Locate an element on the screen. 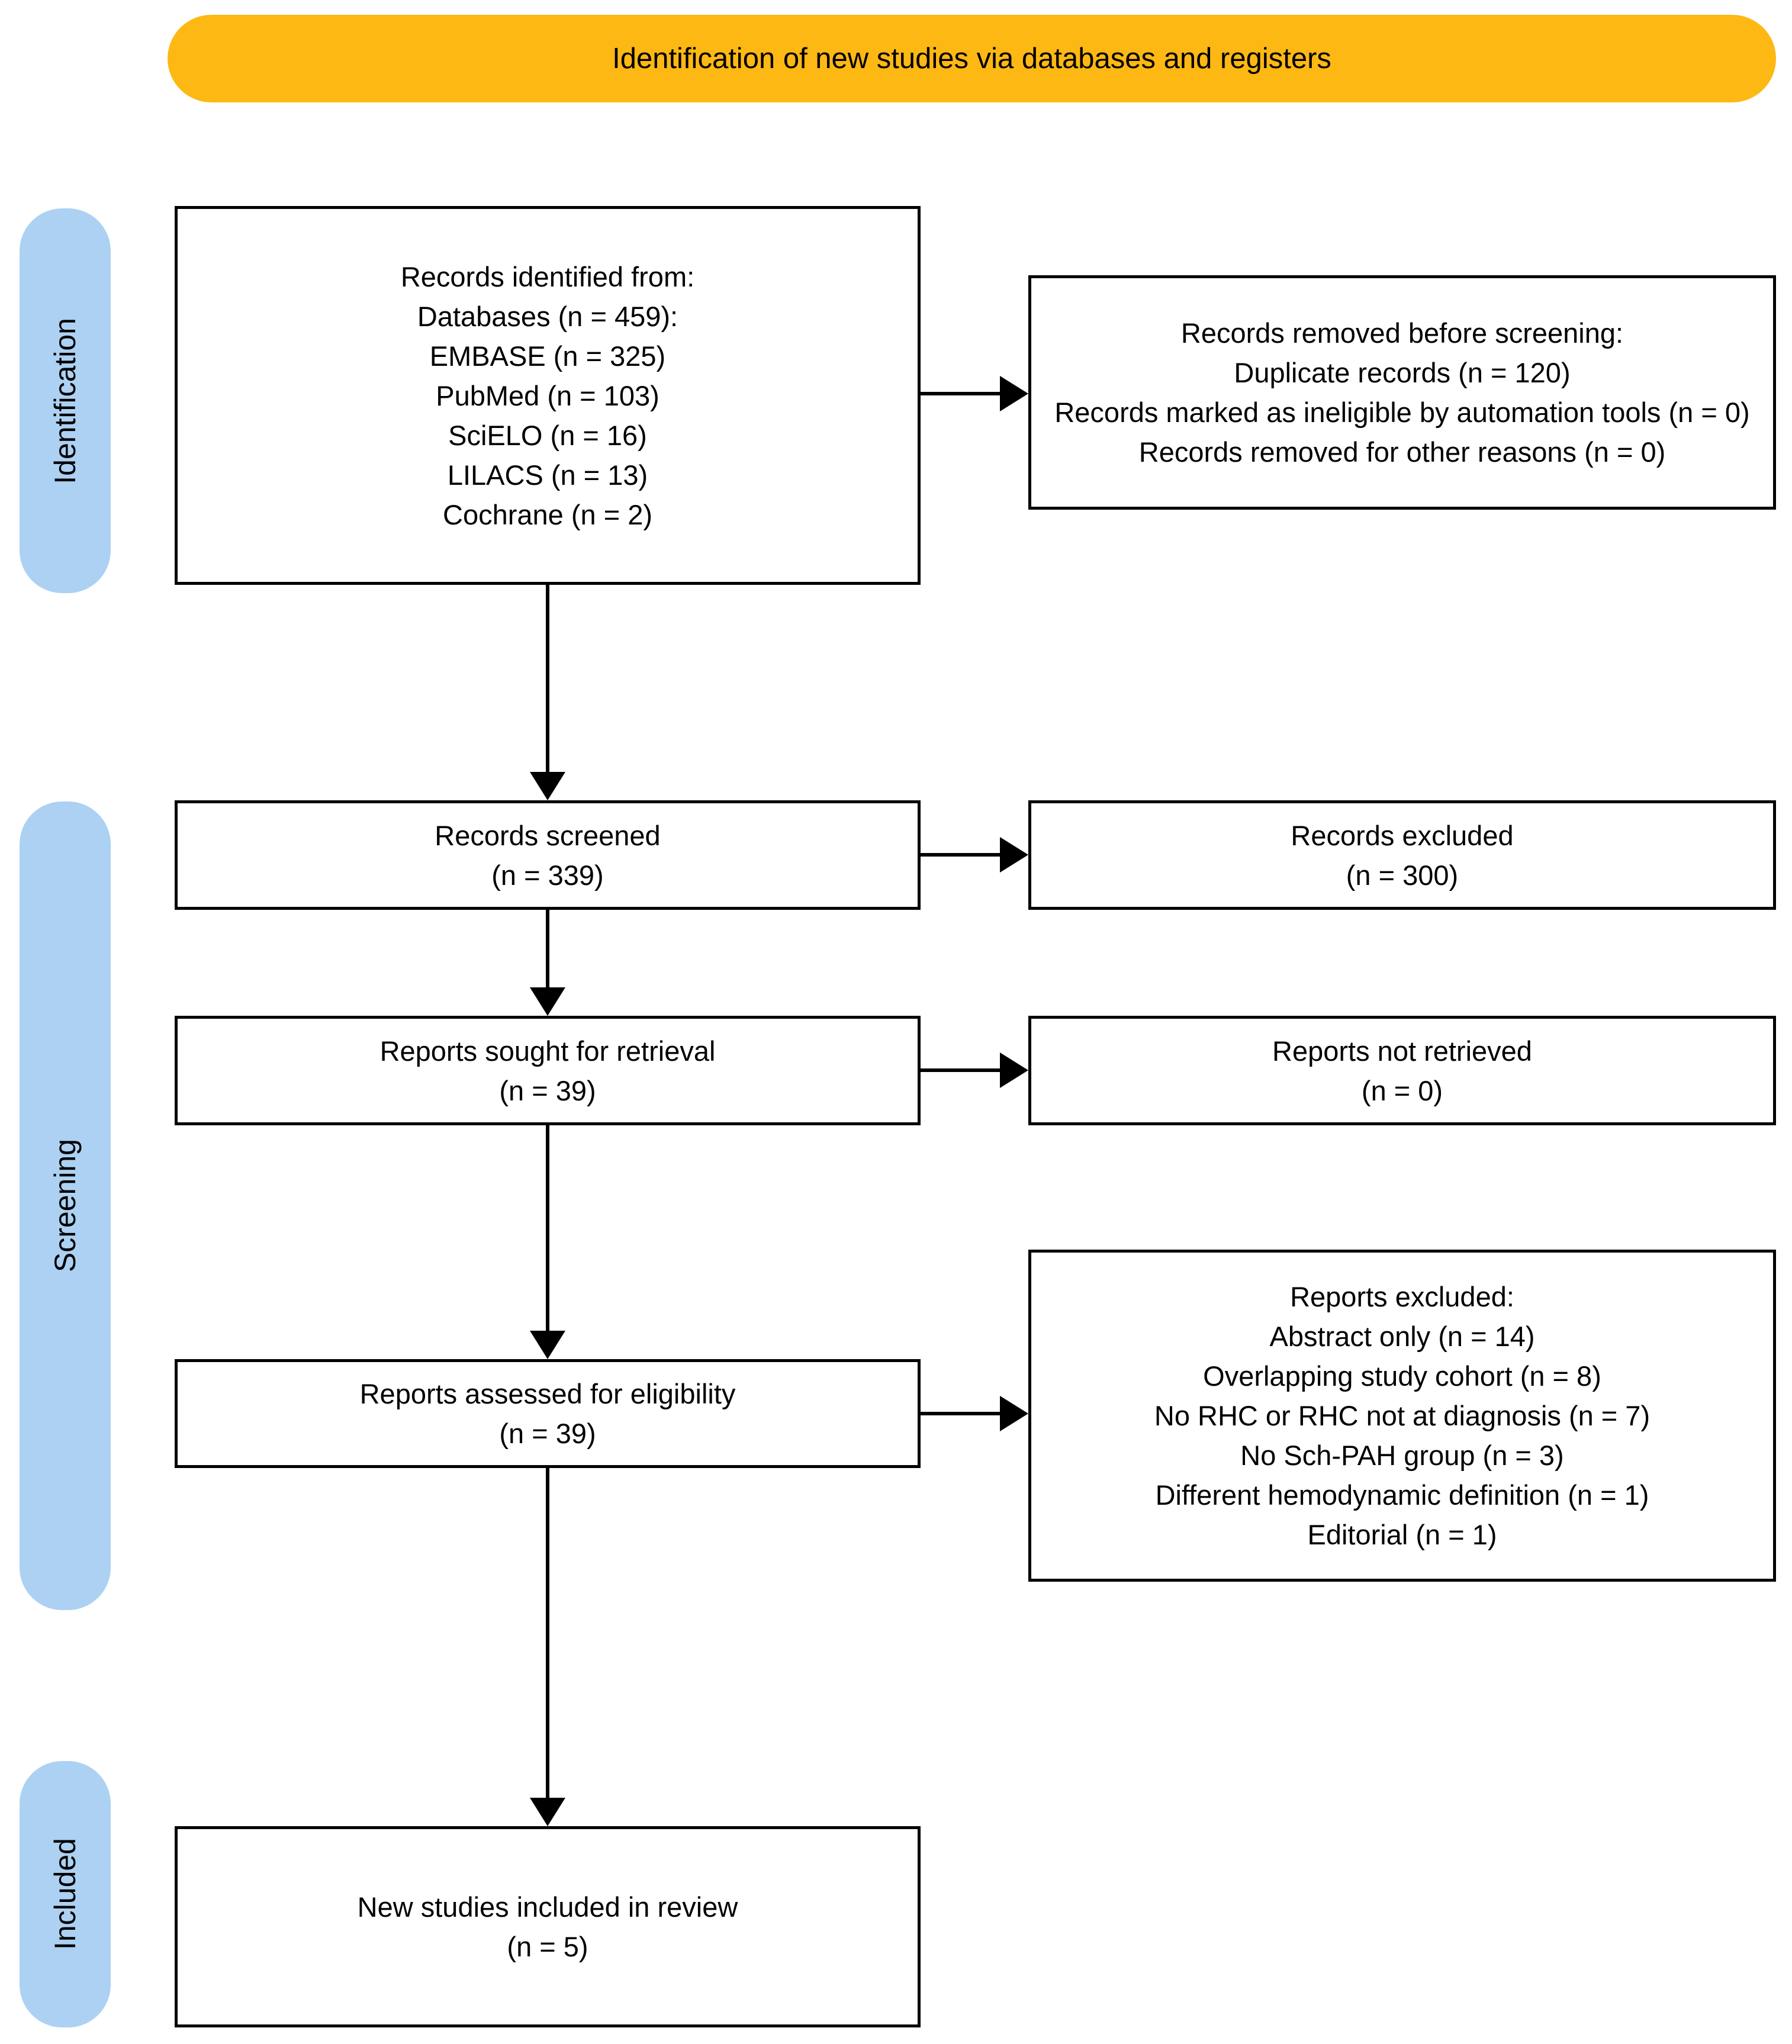 This screenshot has height=2044, width=1792. text-line: SciELO (n = 16) is located at coordinates (547, 435).